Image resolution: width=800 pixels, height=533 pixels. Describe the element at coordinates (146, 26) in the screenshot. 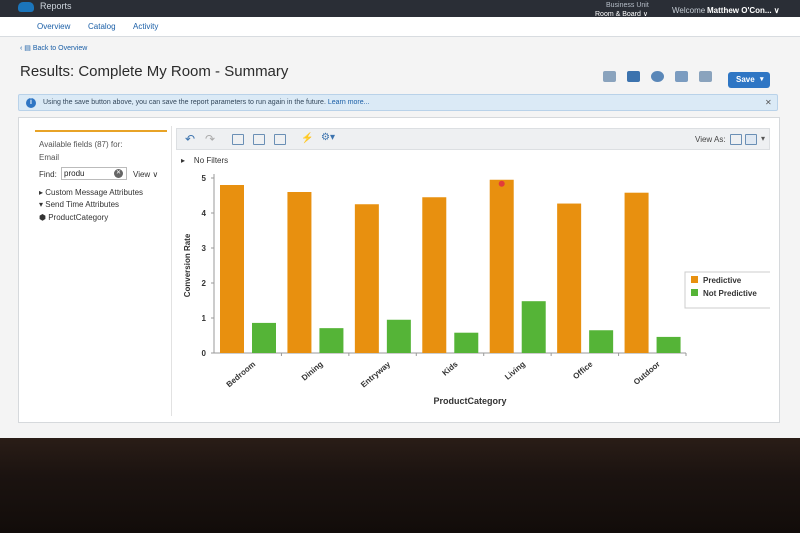

I see `tab-activity: Activity` at that location.